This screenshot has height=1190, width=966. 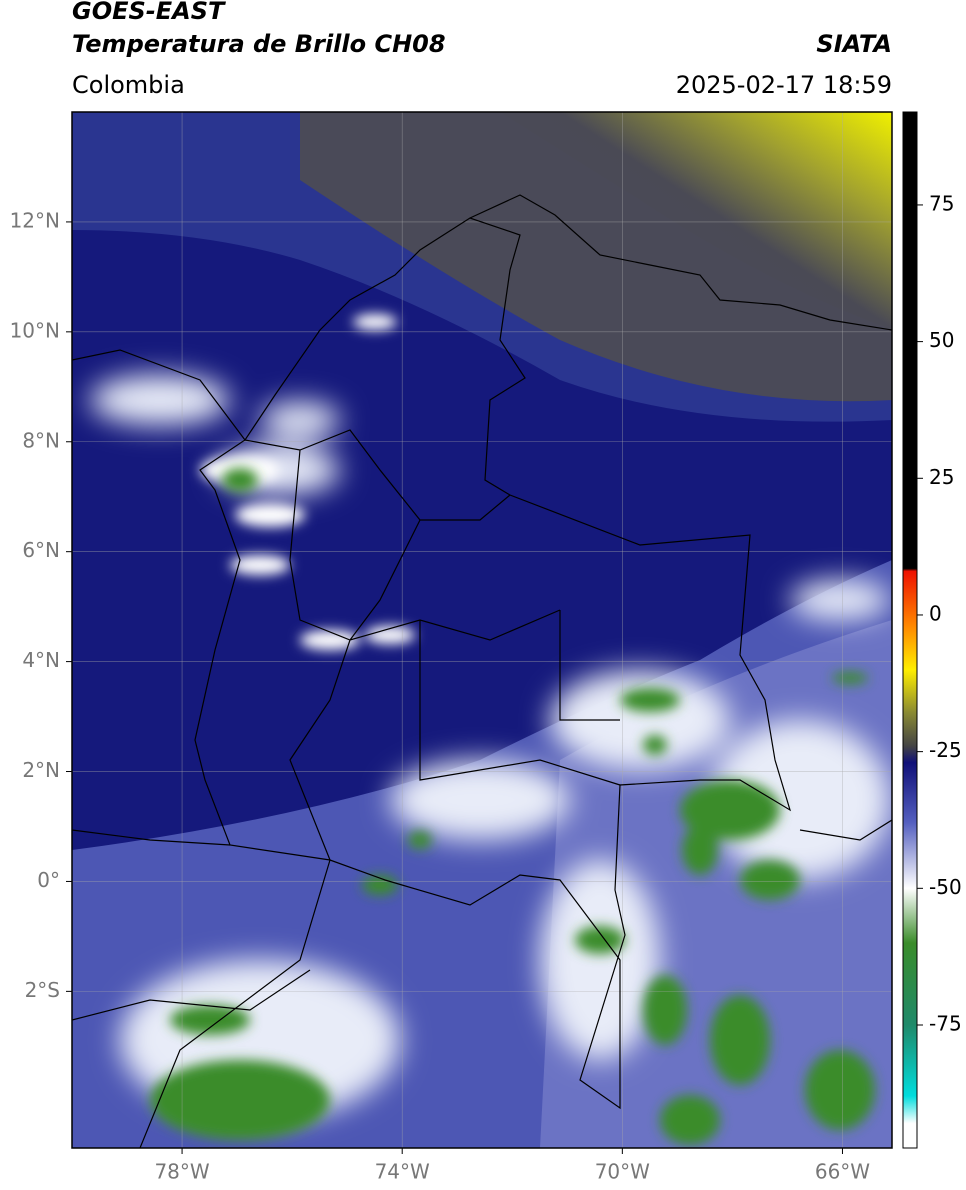 I want to click on subtitle: Temperatura de Brillo CH08, so click(x=259, y=44).